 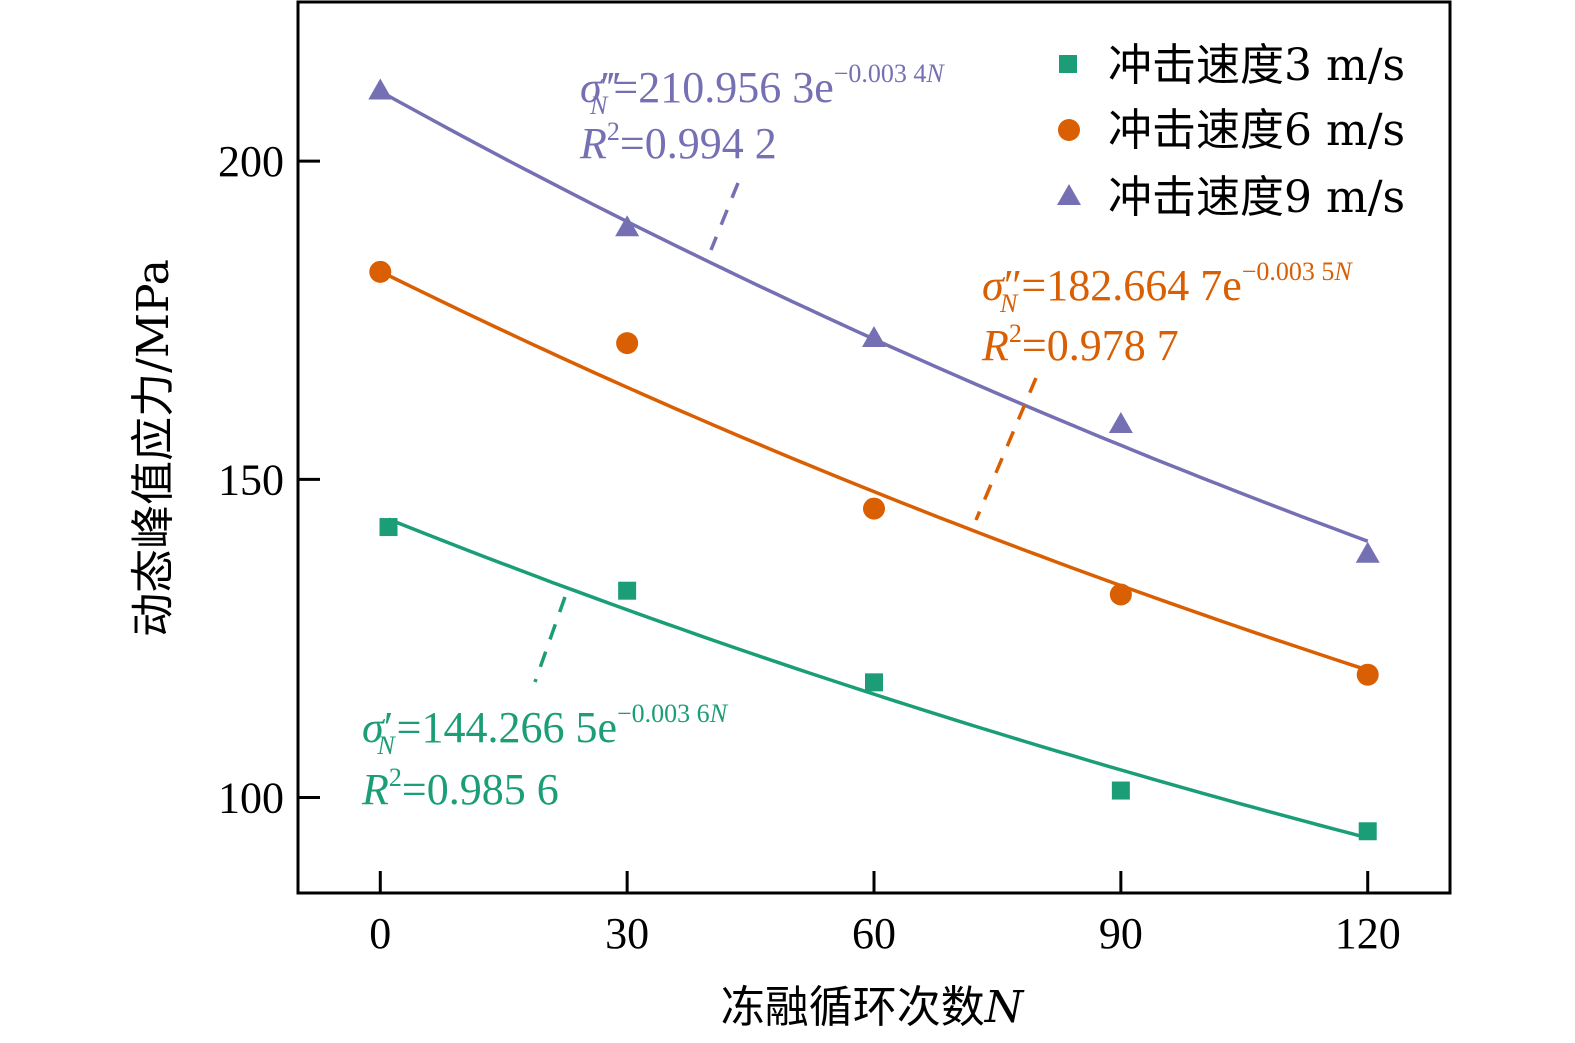 What do you see at coordinates (1121, 933) in the screenshot?
I see `x-tick-label-90: 90` at bounding box center [1121, 933].